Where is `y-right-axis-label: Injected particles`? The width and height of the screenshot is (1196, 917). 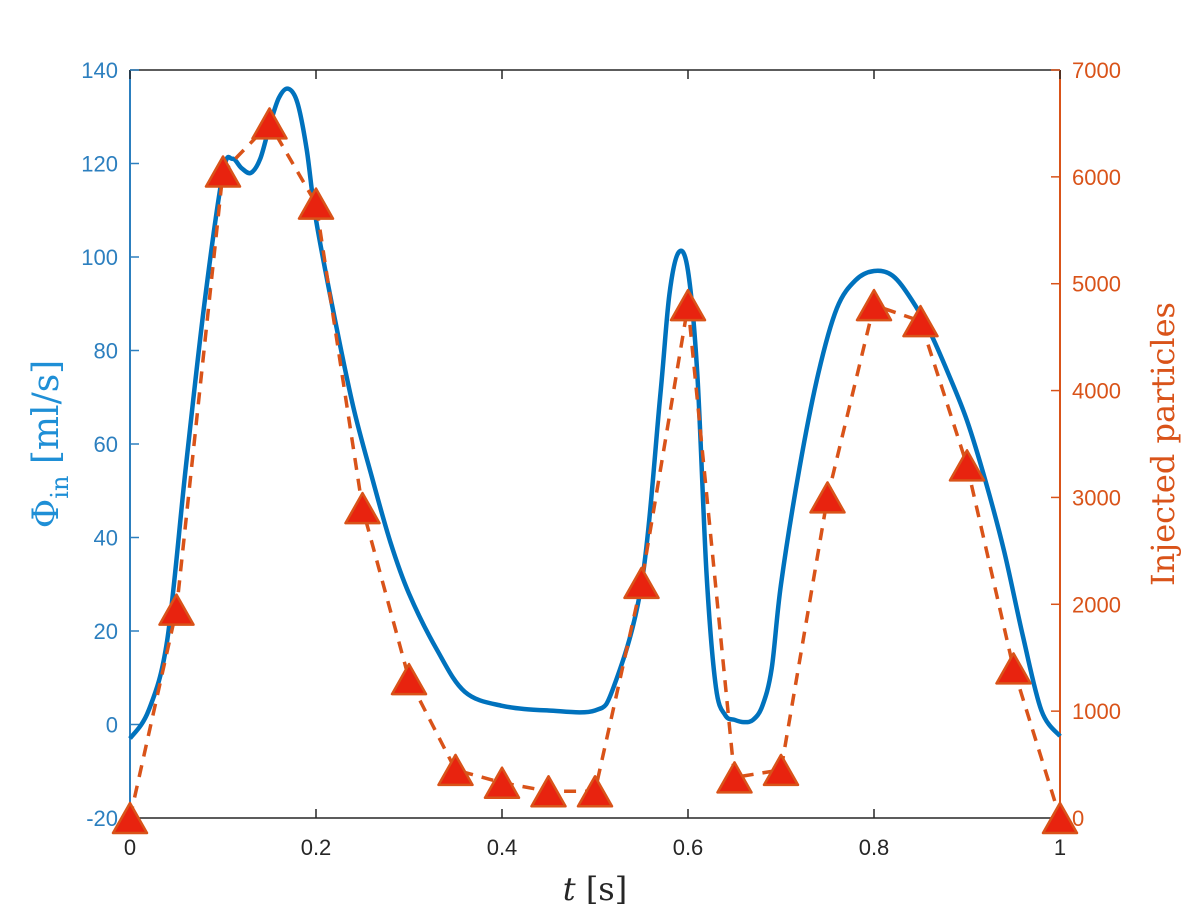 y-right-axis-label: Injected particles is located at coordinates (1163, 444).